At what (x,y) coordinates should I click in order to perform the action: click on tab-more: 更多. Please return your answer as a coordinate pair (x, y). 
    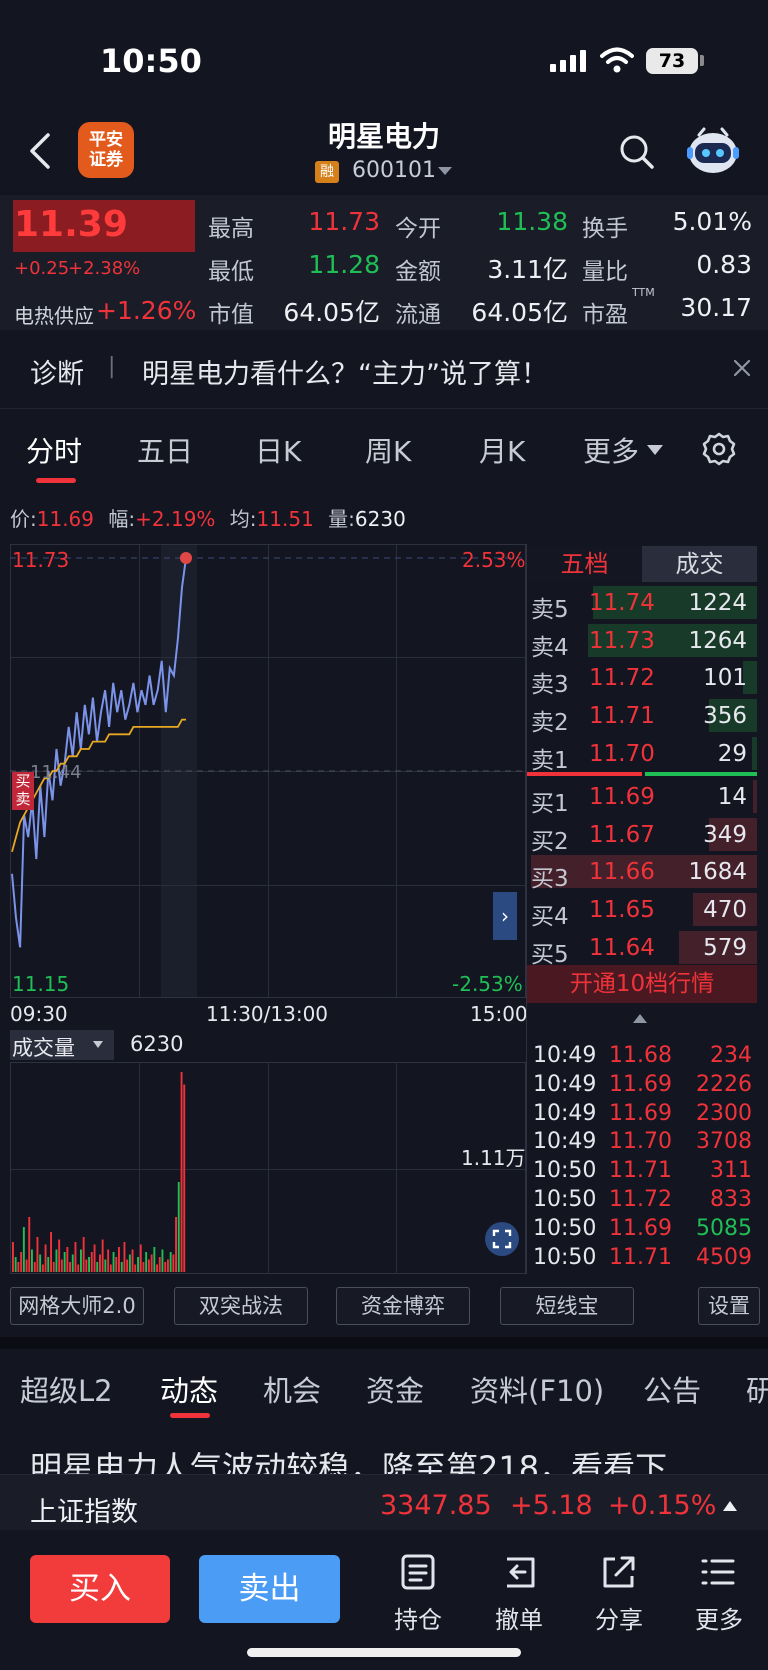
    Looking at the image, I should click on (611, 451).